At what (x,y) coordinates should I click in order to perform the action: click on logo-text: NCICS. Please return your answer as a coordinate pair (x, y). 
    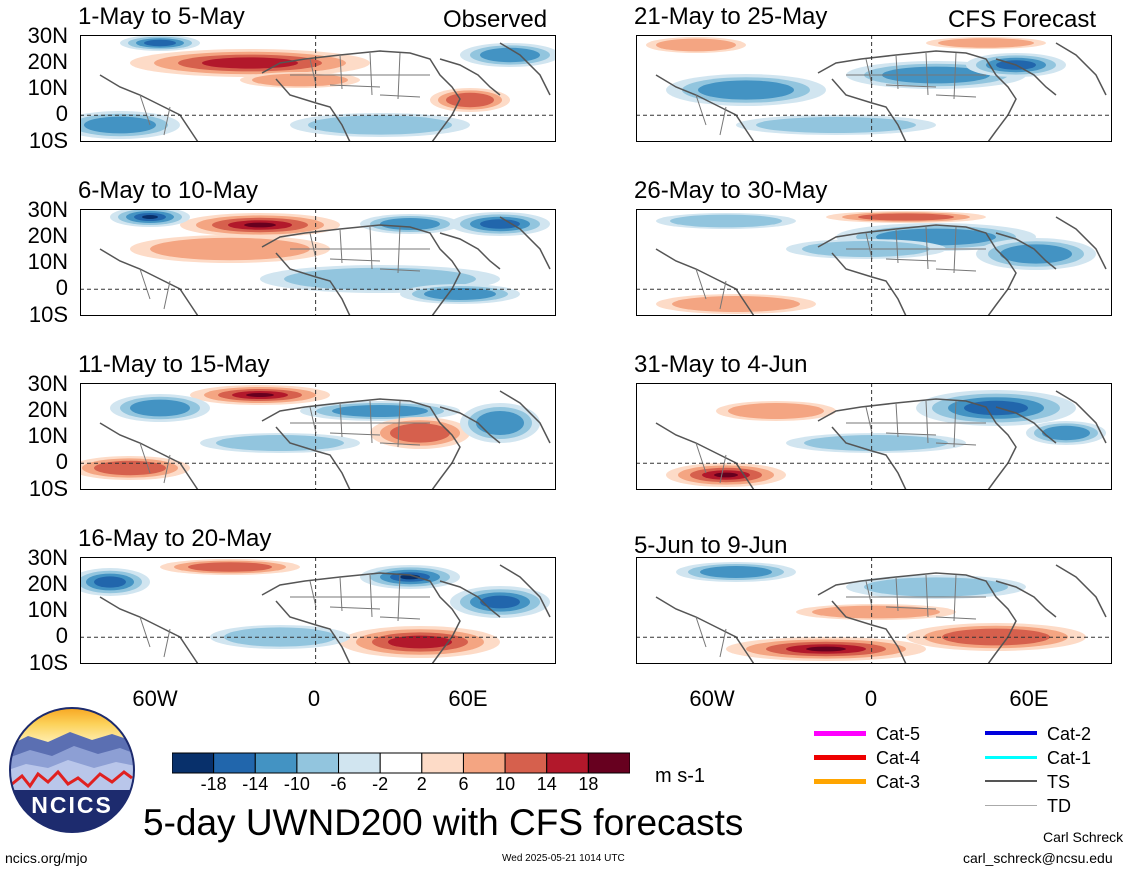
    Looking at the image, I should click on (72, 805).